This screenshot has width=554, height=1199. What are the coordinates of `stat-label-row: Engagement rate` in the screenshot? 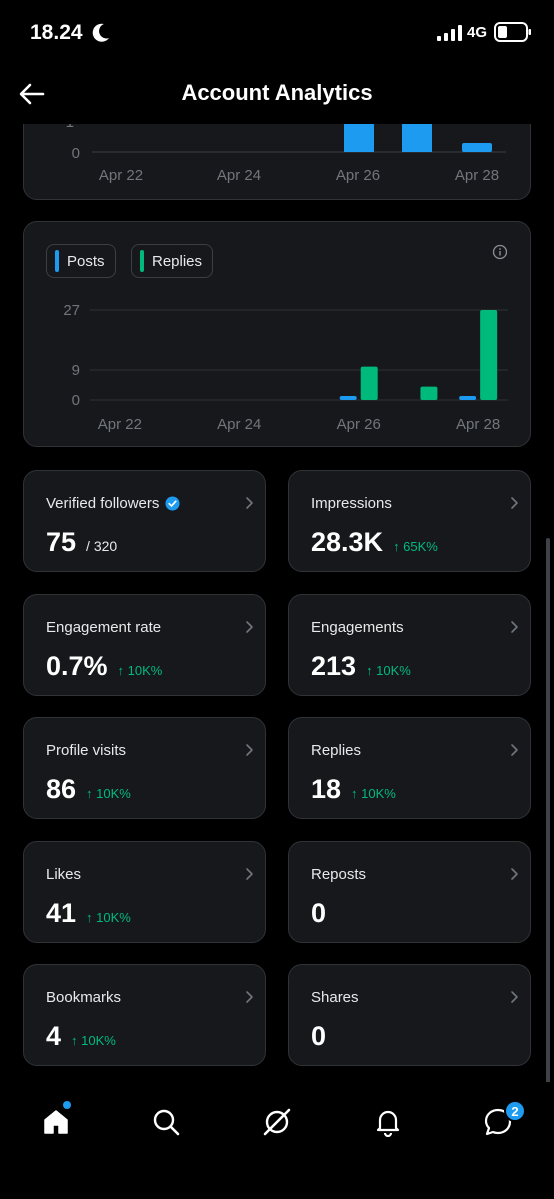 It's located at (103, 627).